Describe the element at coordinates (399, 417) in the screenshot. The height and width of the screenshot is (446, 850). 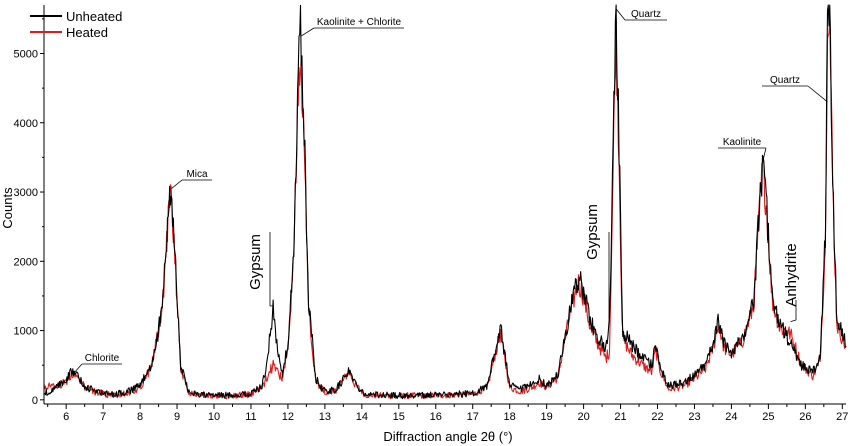
I see `x-tick-label: 15` at that location.